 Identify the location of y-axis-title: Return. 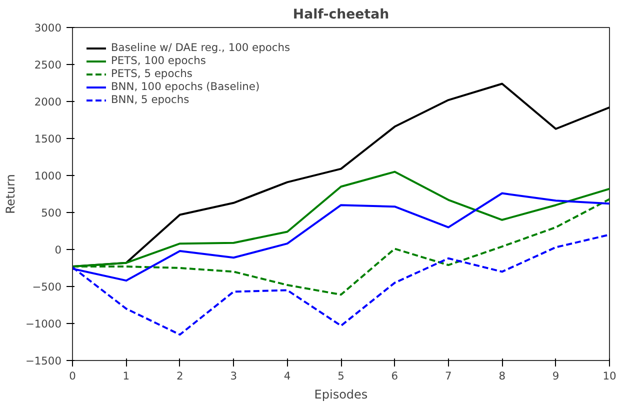
(10, 194).